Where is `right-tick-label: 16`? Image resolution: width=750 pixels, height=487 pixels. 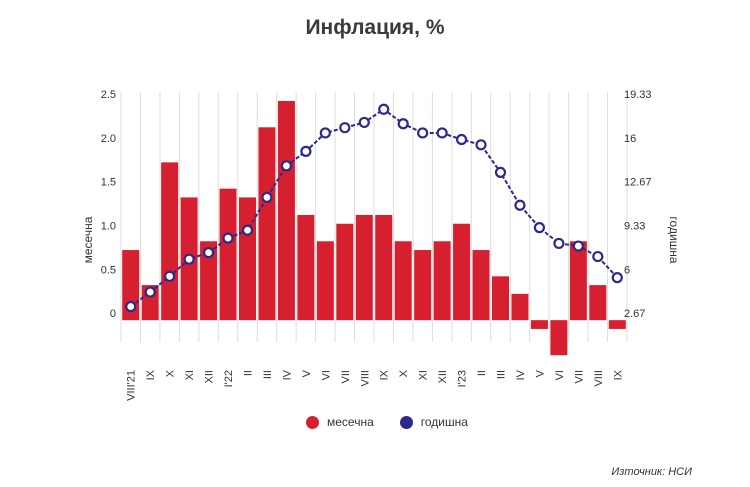
right-tick-label: 16 is located at coordinates (630, 139).